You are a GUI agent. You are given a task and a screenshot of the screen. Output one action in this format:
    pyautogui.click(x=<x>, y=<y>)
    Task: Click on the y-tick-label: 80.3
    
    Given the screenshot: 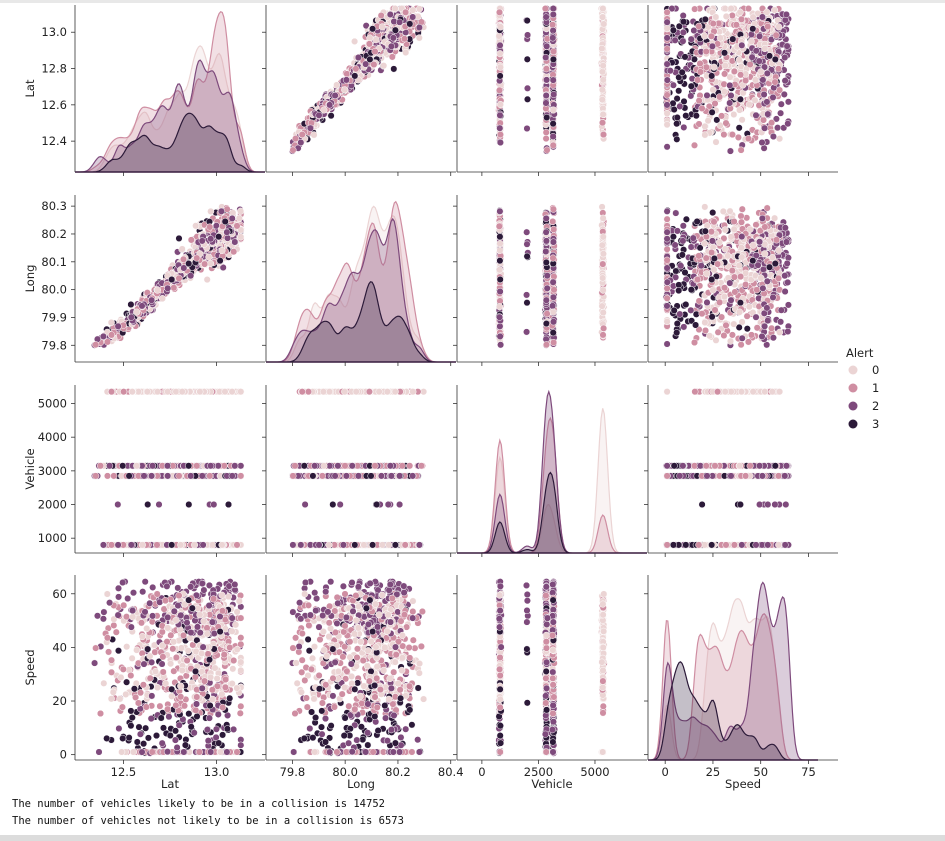 What is the action you would take?
    pyautogui.click(x=54, y=206)
    